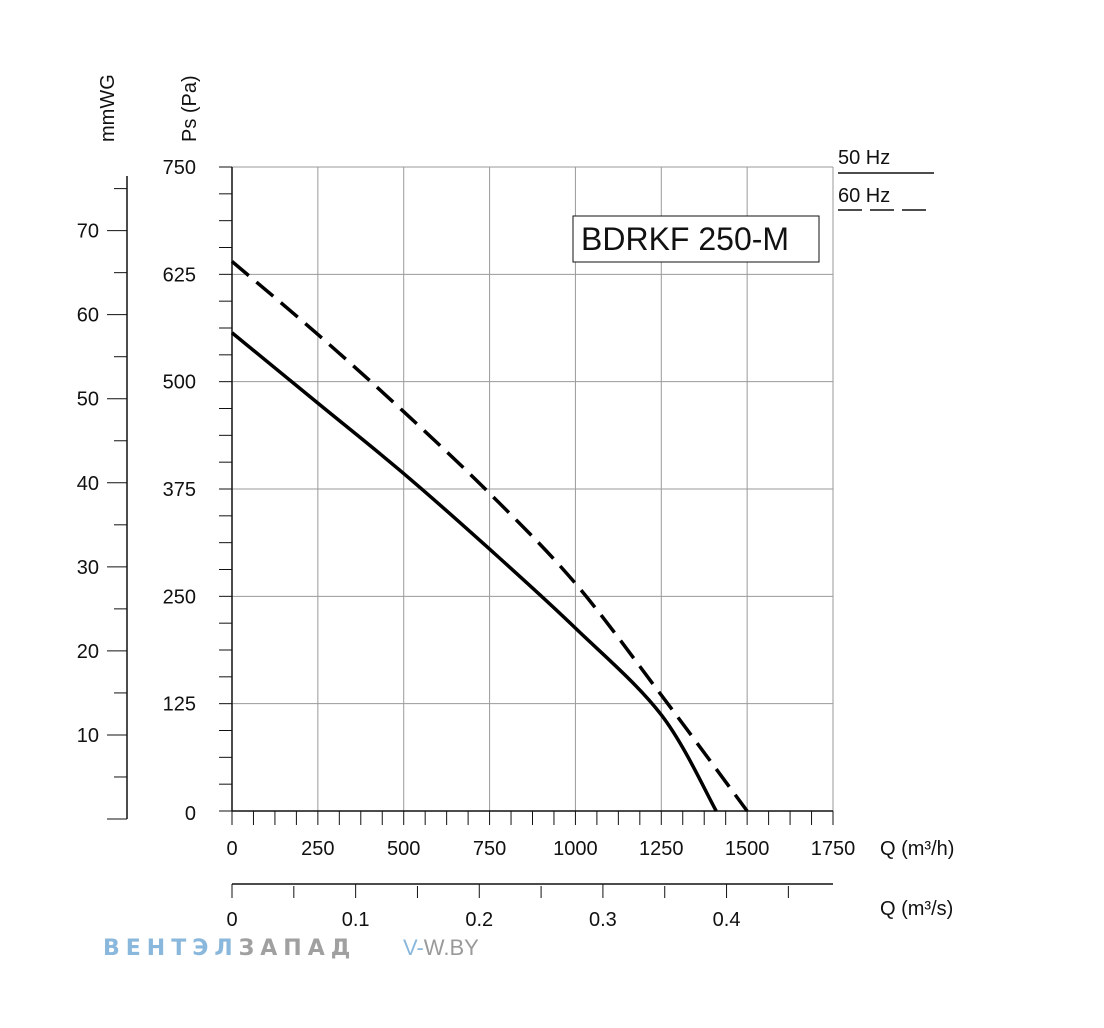  Describe the element at coordinates (575, 849) in the screenshot. I see `tick-label-m3h-4: 1000` at that location.